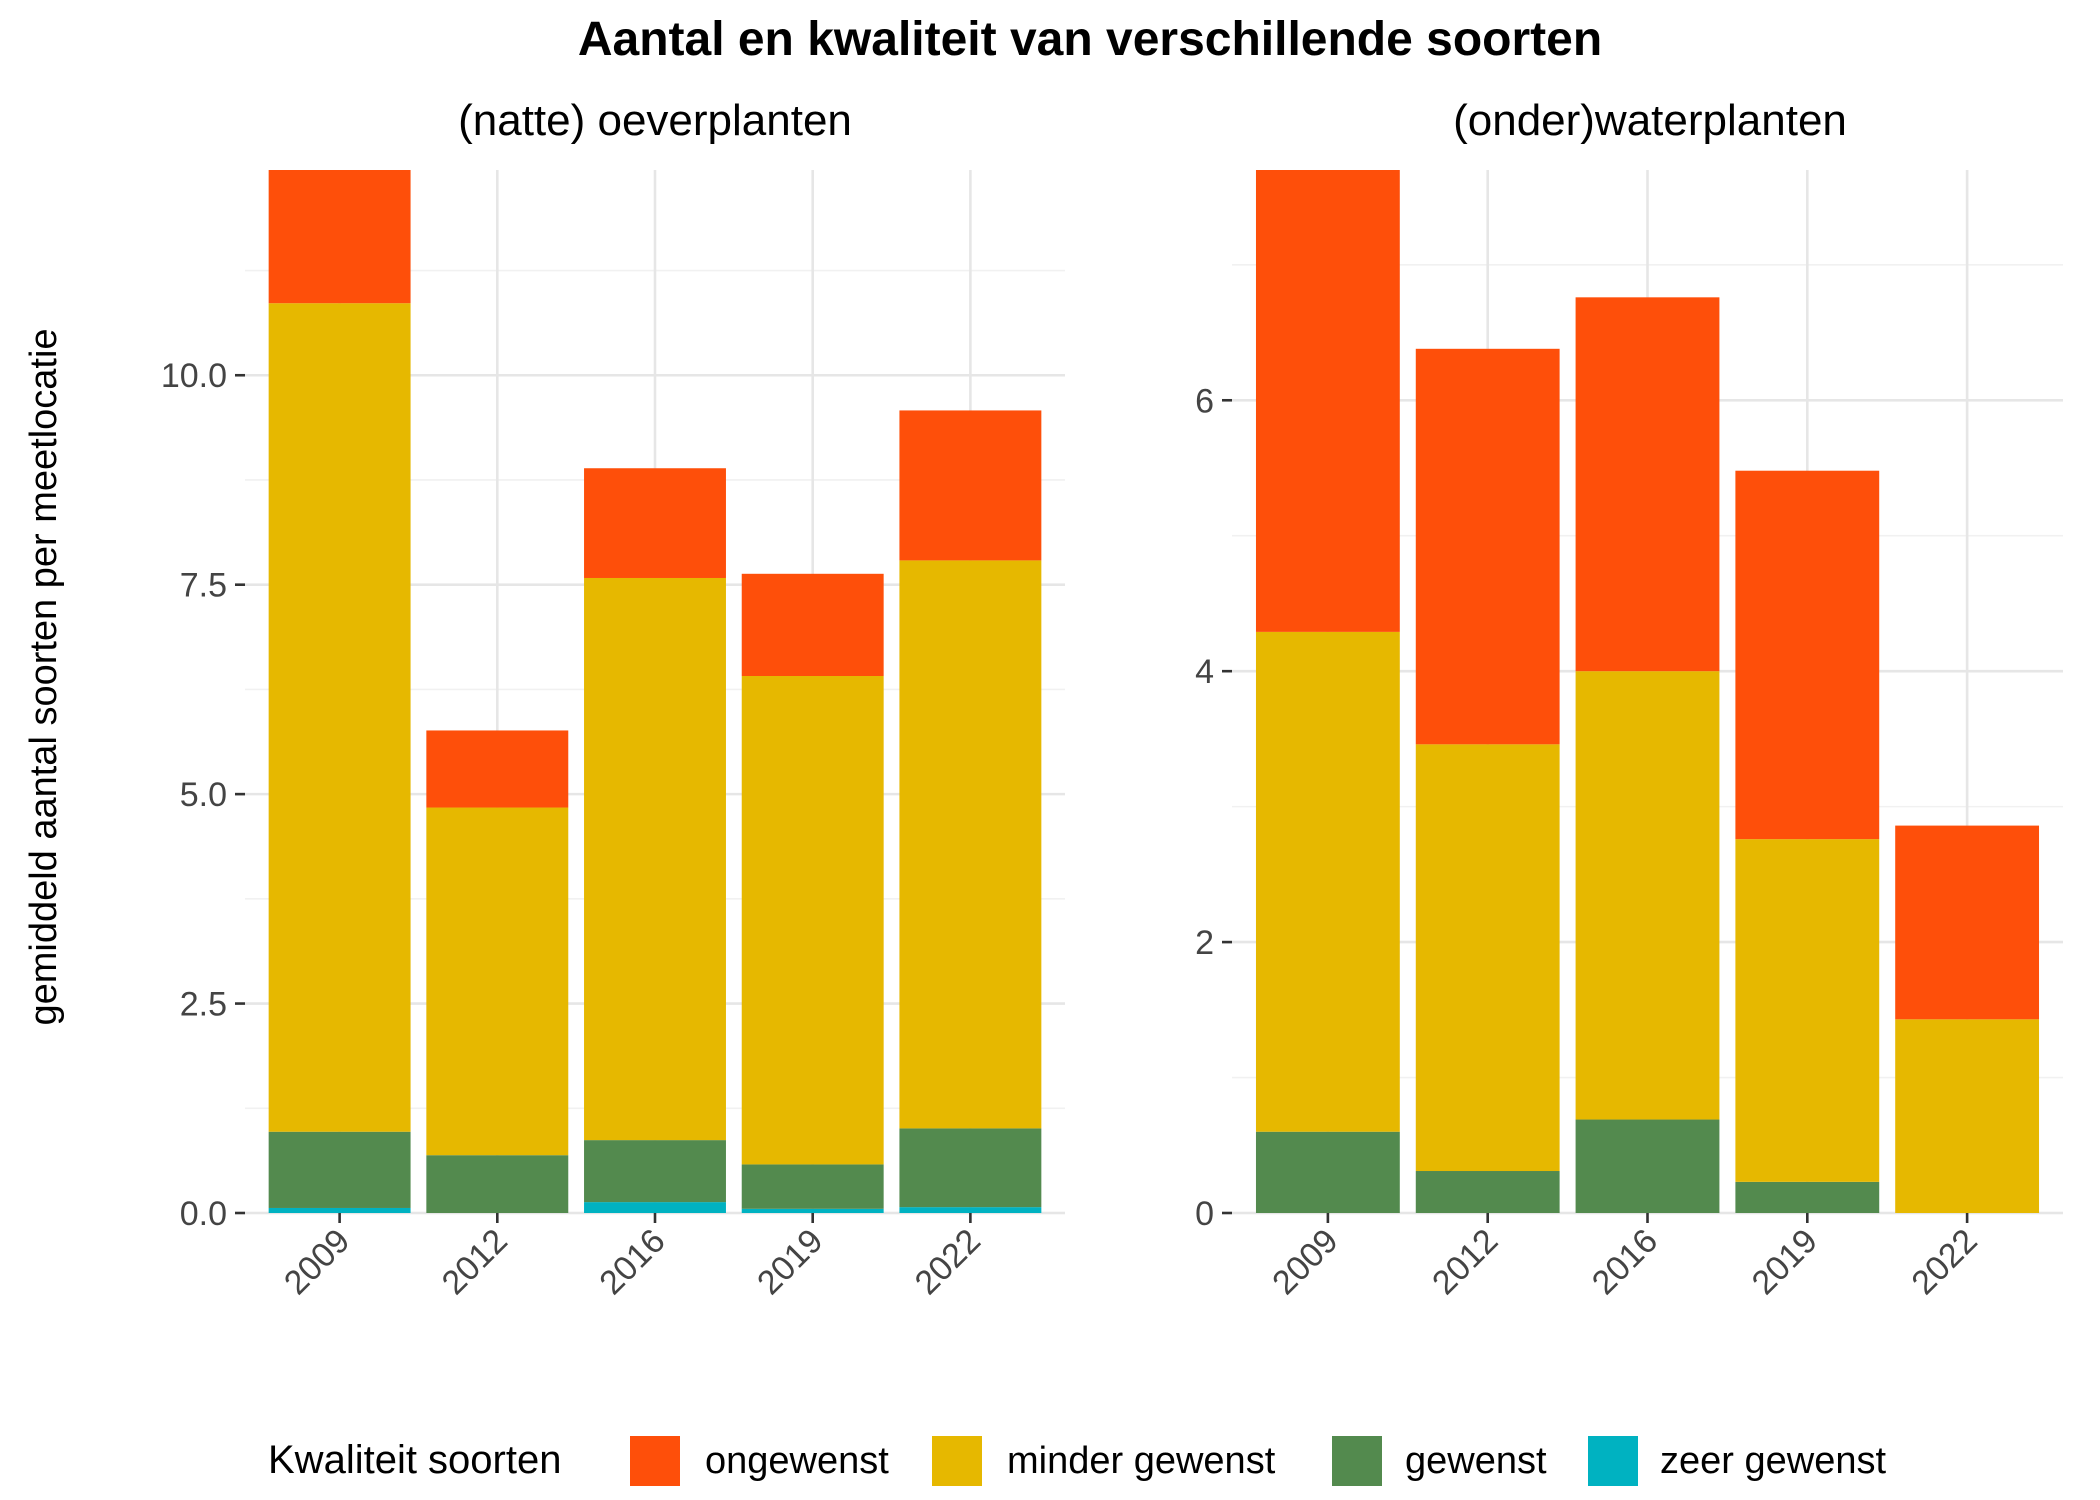 The width and height of the screenshot is (2100, 1500). What do you see at coordinates (1204, 672) in the screenshot?
I see `y-tick-label: 4` at bounding box center [1204, 672].